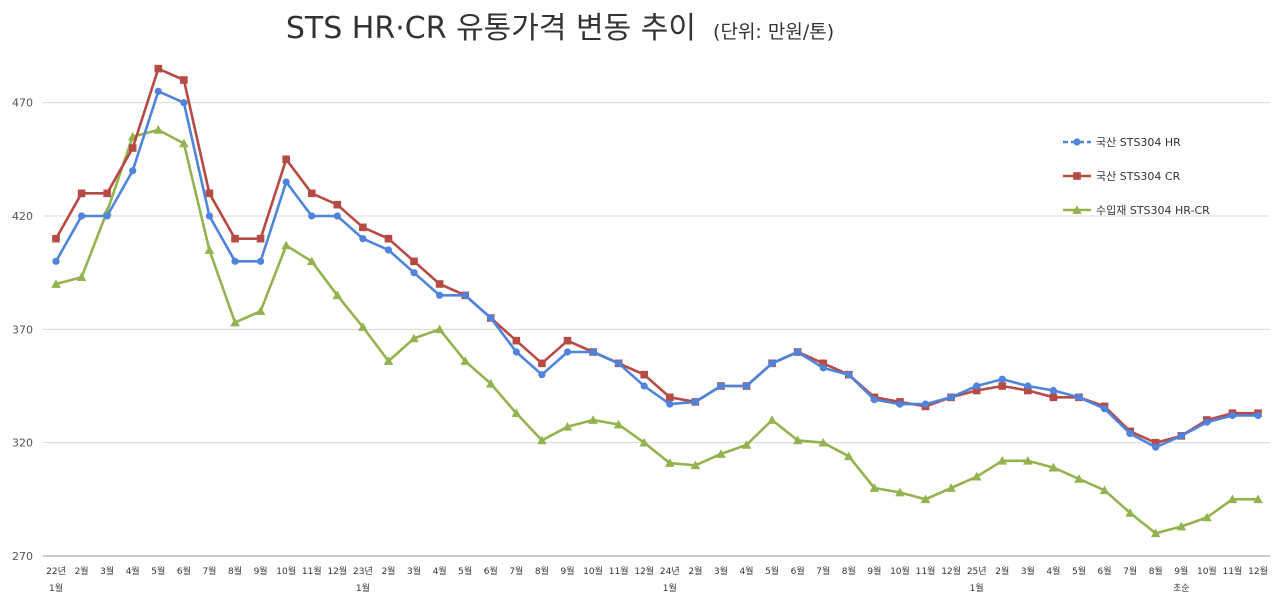 This screenshot has width=1280, height=605. I want to click on y-tick-label: 470, so click(22, 103).